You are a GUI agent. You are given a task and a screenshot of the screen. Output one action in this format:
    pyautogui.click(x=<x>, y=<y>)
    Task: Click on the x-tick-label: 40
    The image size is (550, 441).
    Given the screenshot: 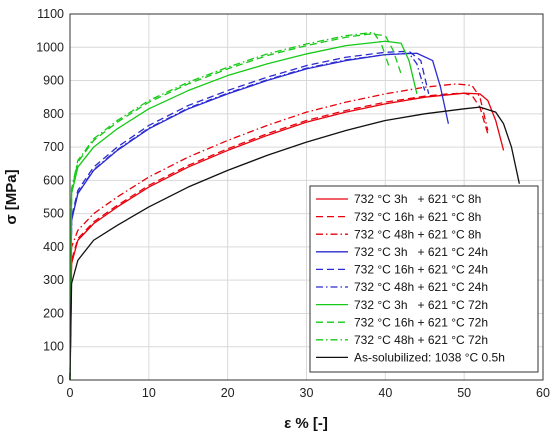 What is the action you would take?
    pyautogui.click(x=385, y=393)
    